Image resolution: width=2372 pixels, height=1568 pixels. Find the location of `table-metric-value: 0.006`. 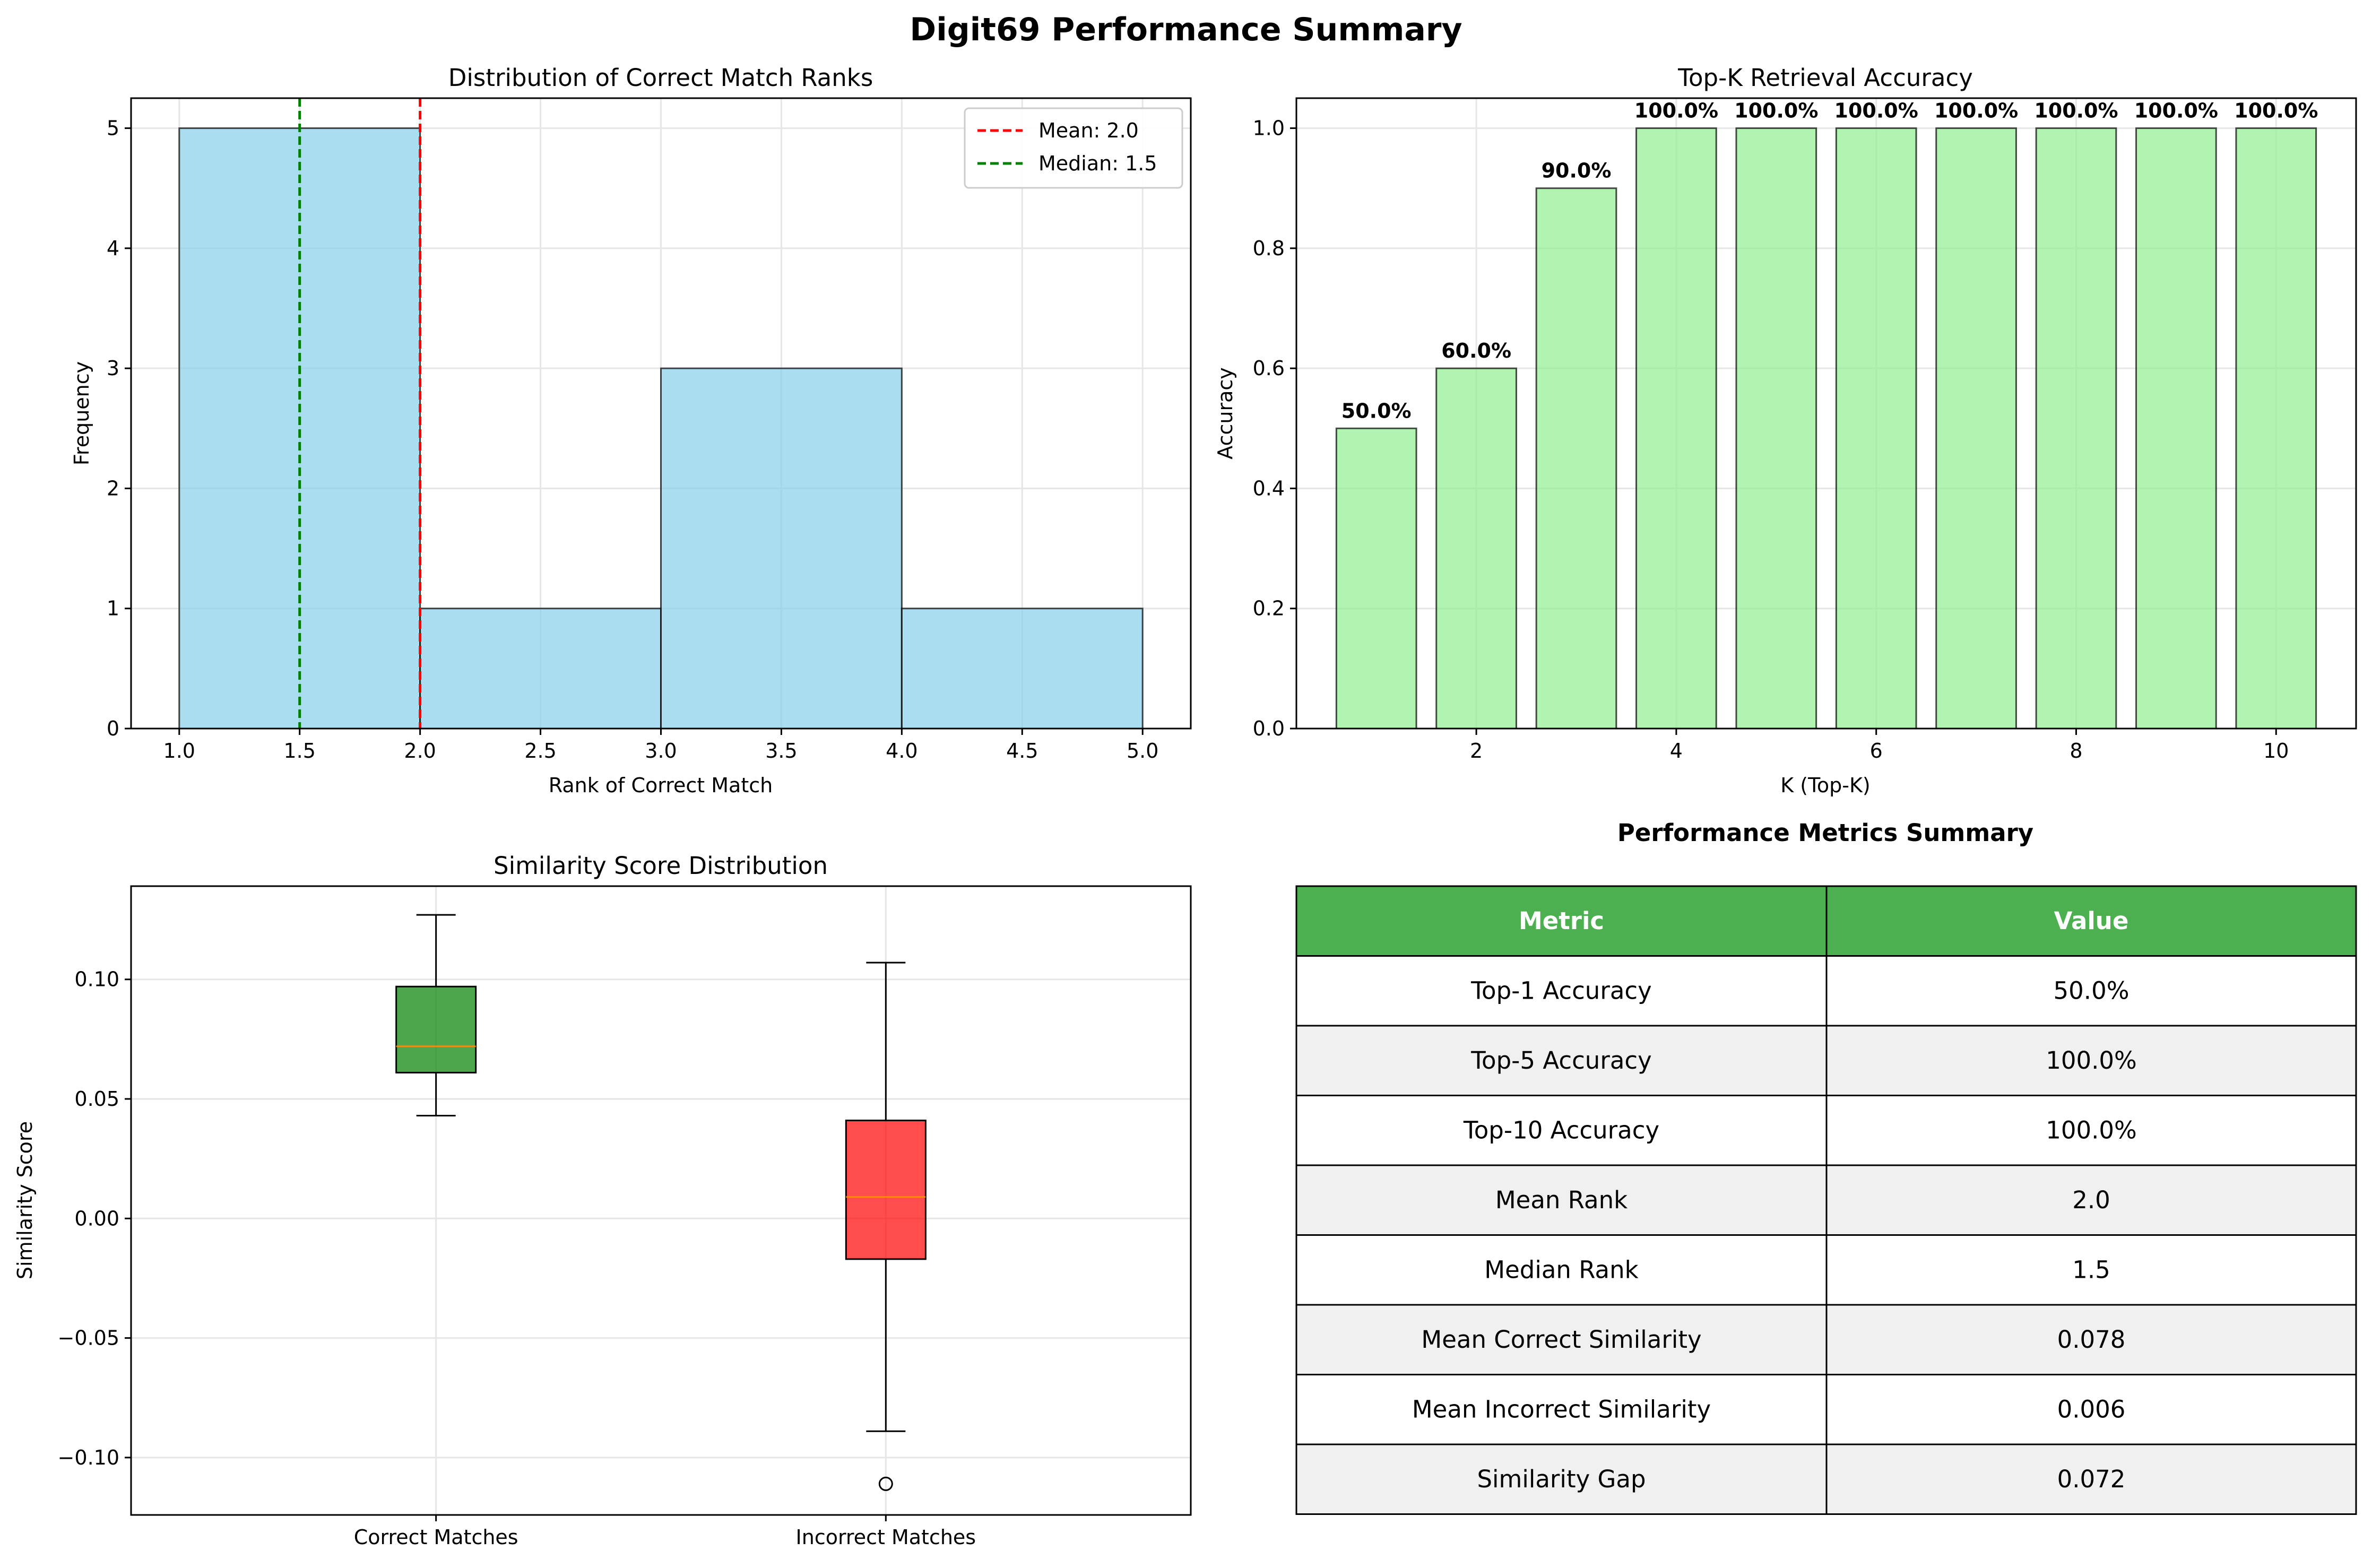

table-metric-value: 0.006 is located at coordinates (2091, 1409).